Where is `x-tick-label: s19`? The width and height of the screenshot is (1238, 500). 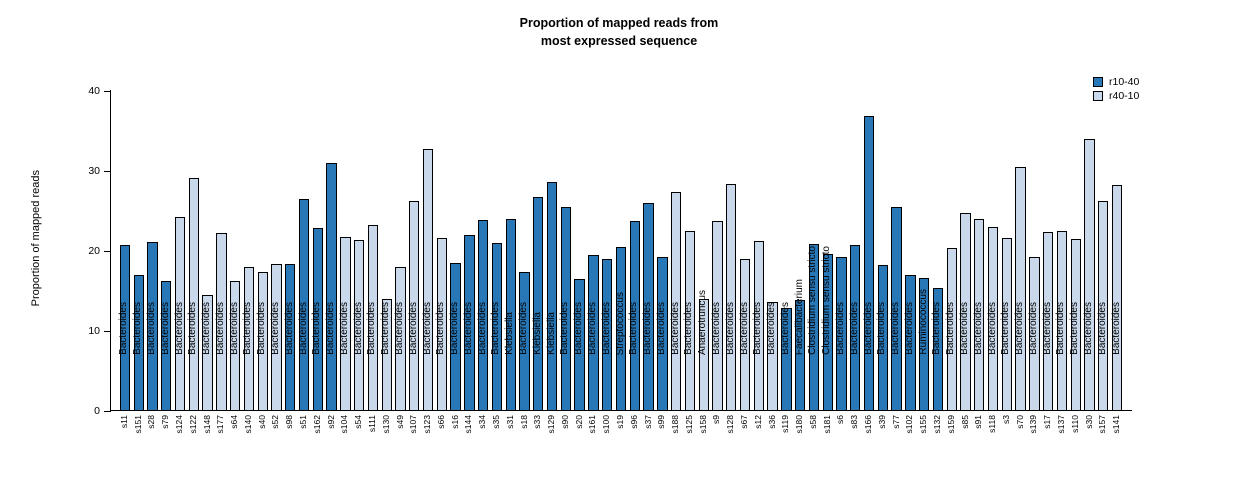
x-tick-label: s19 is located at coordinates (620, 422).